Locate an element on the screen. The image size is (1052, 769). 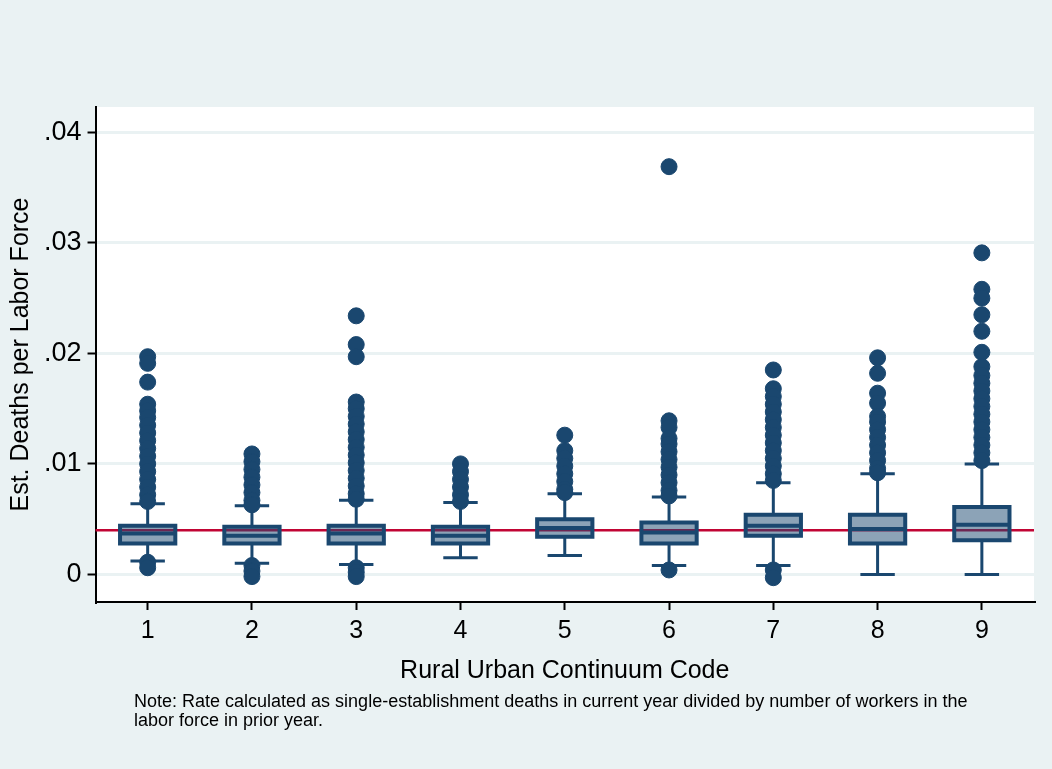
x-tick-label: 6 is located at coordinates (669, 628).